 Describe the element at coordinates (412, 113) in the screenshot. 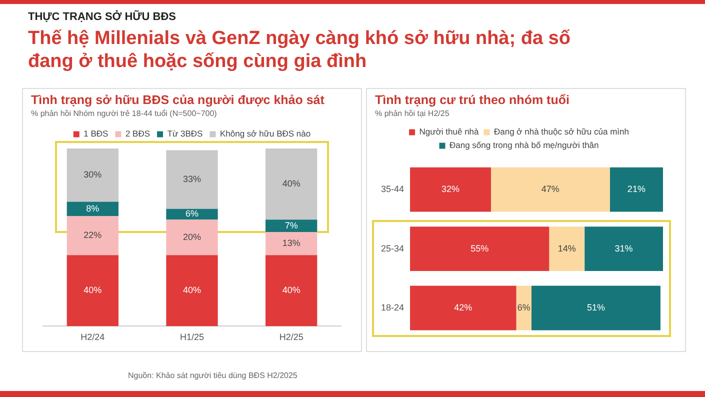

I see `chart-subtitle: % phản hồi tại H2/25` at that location.